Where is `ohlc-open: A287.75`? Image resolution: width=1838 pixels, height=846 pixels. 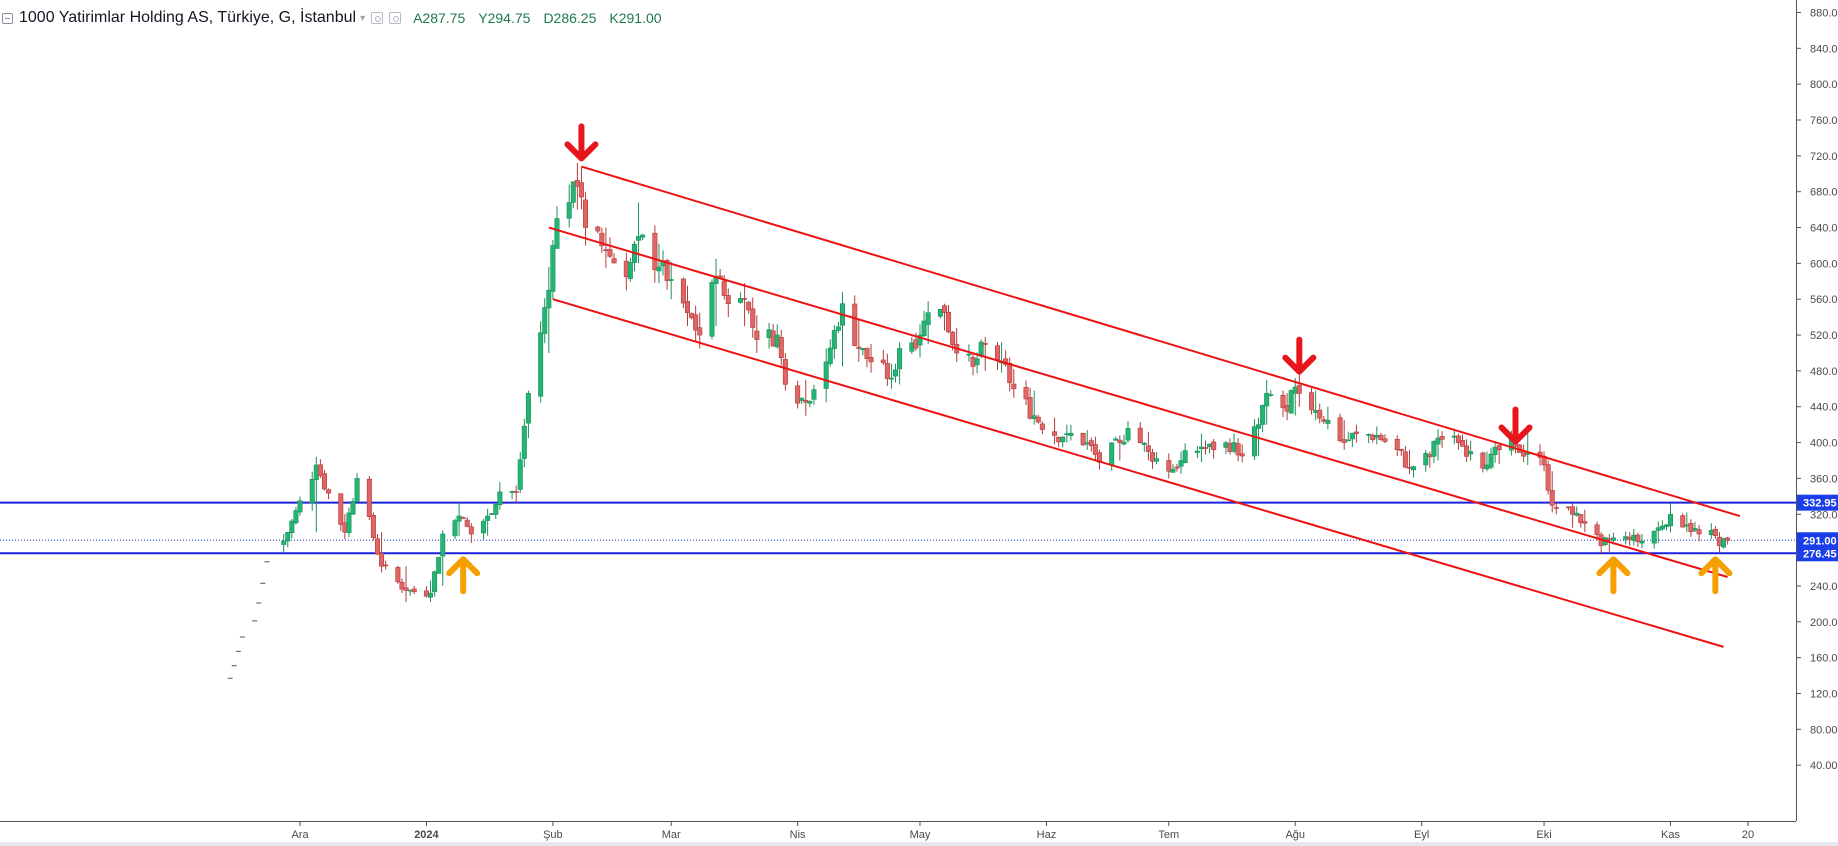 ohlc-open: A287.75 is located at coordinates (439, 18).